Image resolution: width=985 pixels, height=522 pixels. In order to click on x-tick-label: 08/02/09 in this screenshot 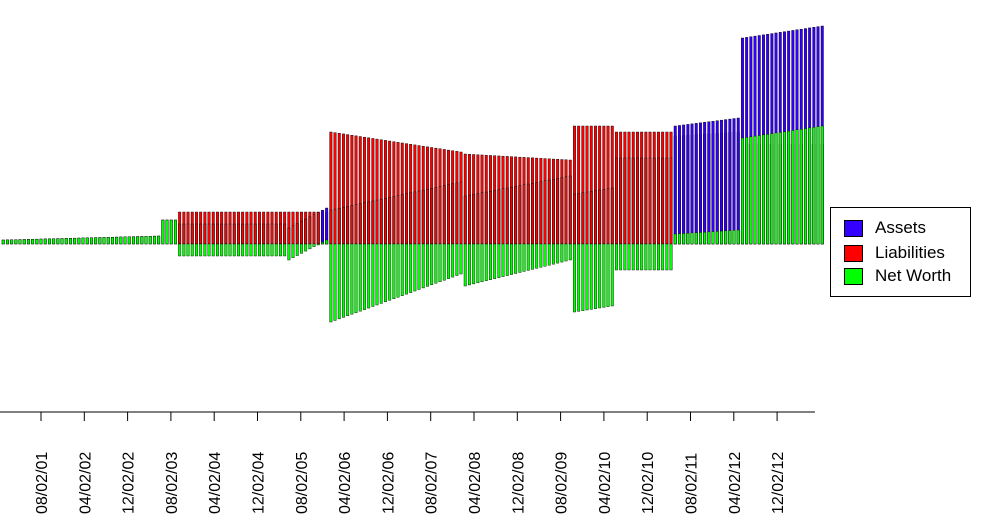, I will do `click(562, 483)`.